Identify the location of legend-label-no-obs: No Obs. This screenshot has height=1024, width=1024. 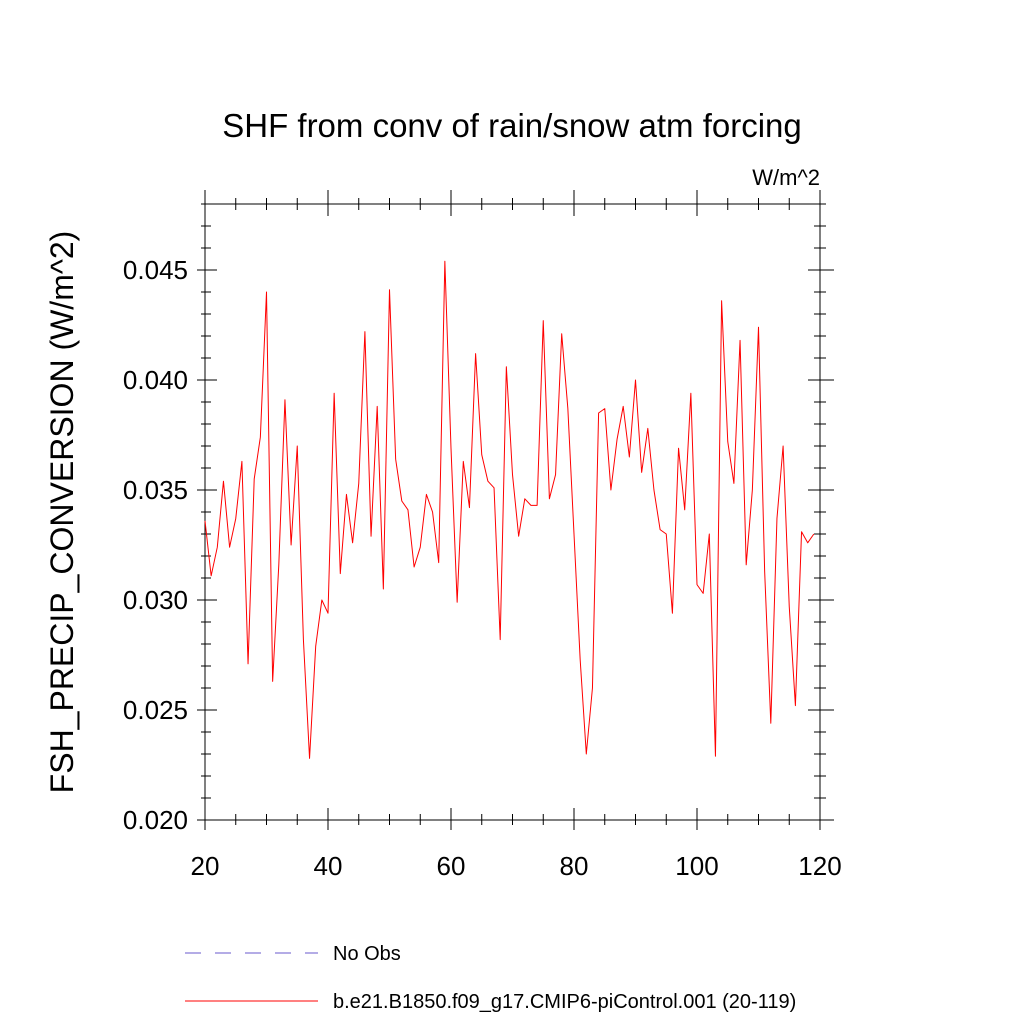
(367, 954).